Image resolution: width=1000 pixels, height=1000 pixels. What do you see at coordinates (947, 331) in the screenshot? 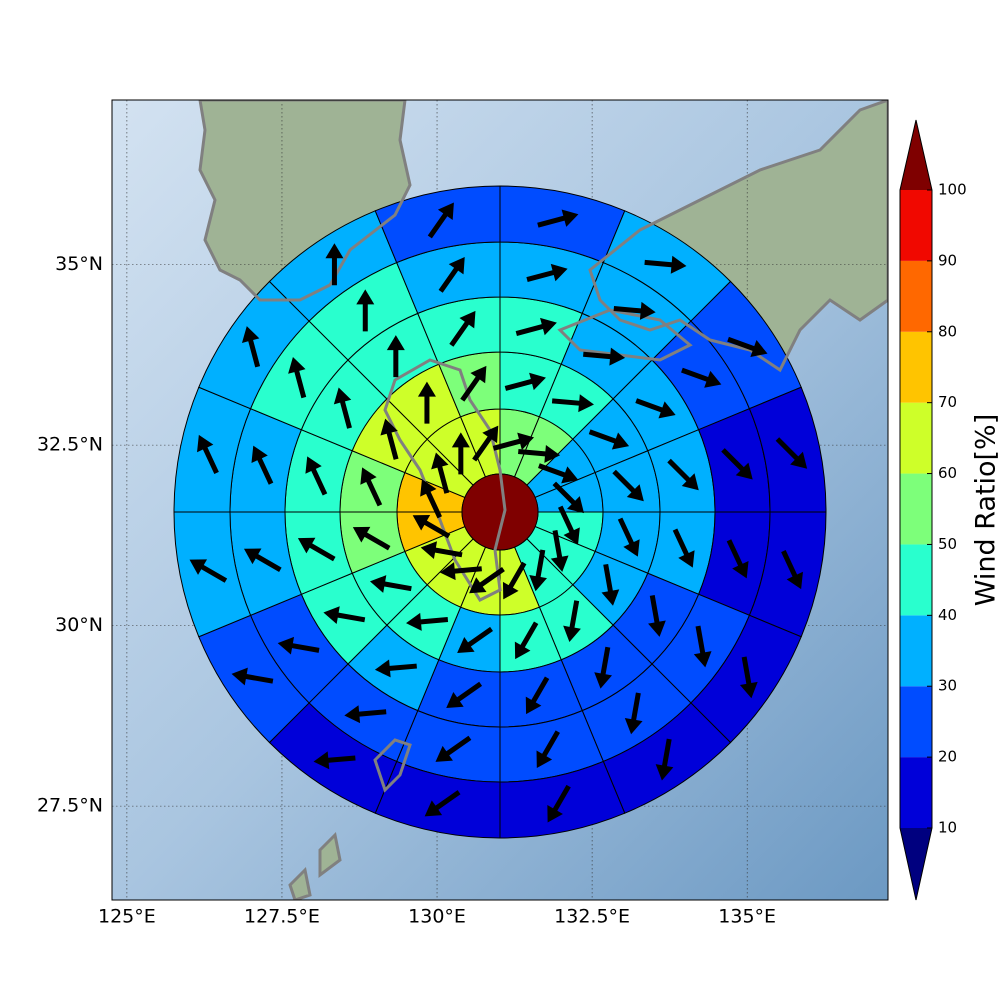
I see `colorbar-tick-label: 80` at bounding box center [947, 331].